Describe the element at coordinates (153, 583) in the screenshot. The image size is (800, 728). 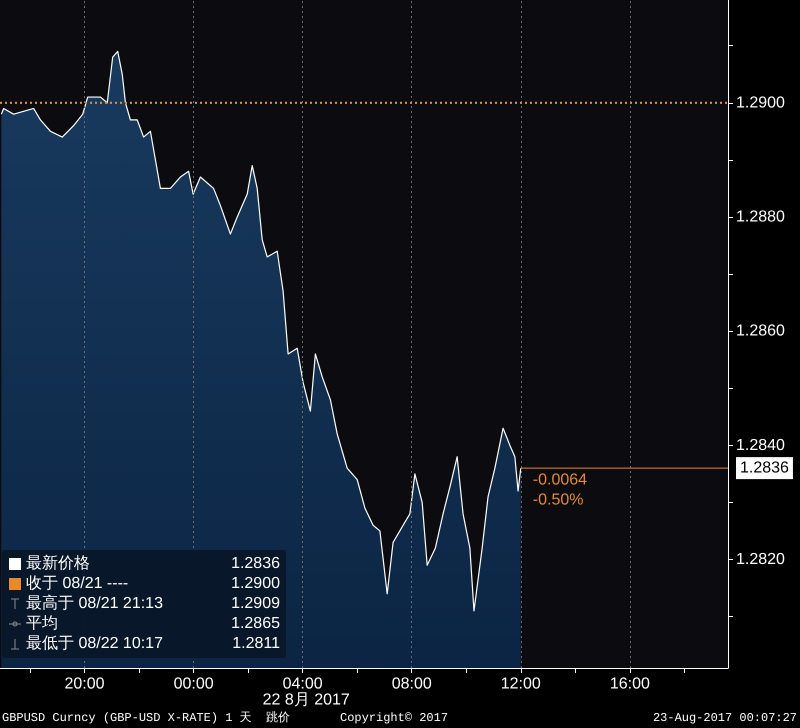
I see `text: 收于 08/21 ---- 1.2900` at that location.